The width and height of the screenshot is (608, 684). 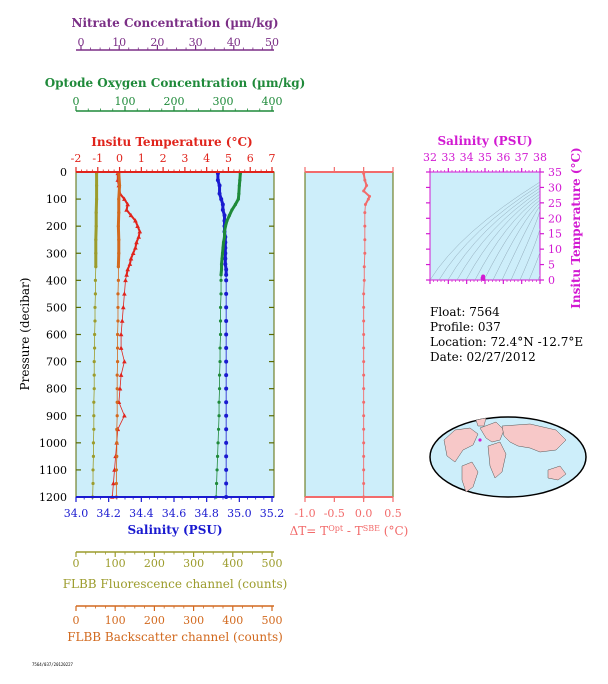 What do you see at coordinates (272, 563) in the screenshot?
I see `fluorescence-tick-label: 500` at bounding box center [272, 563].